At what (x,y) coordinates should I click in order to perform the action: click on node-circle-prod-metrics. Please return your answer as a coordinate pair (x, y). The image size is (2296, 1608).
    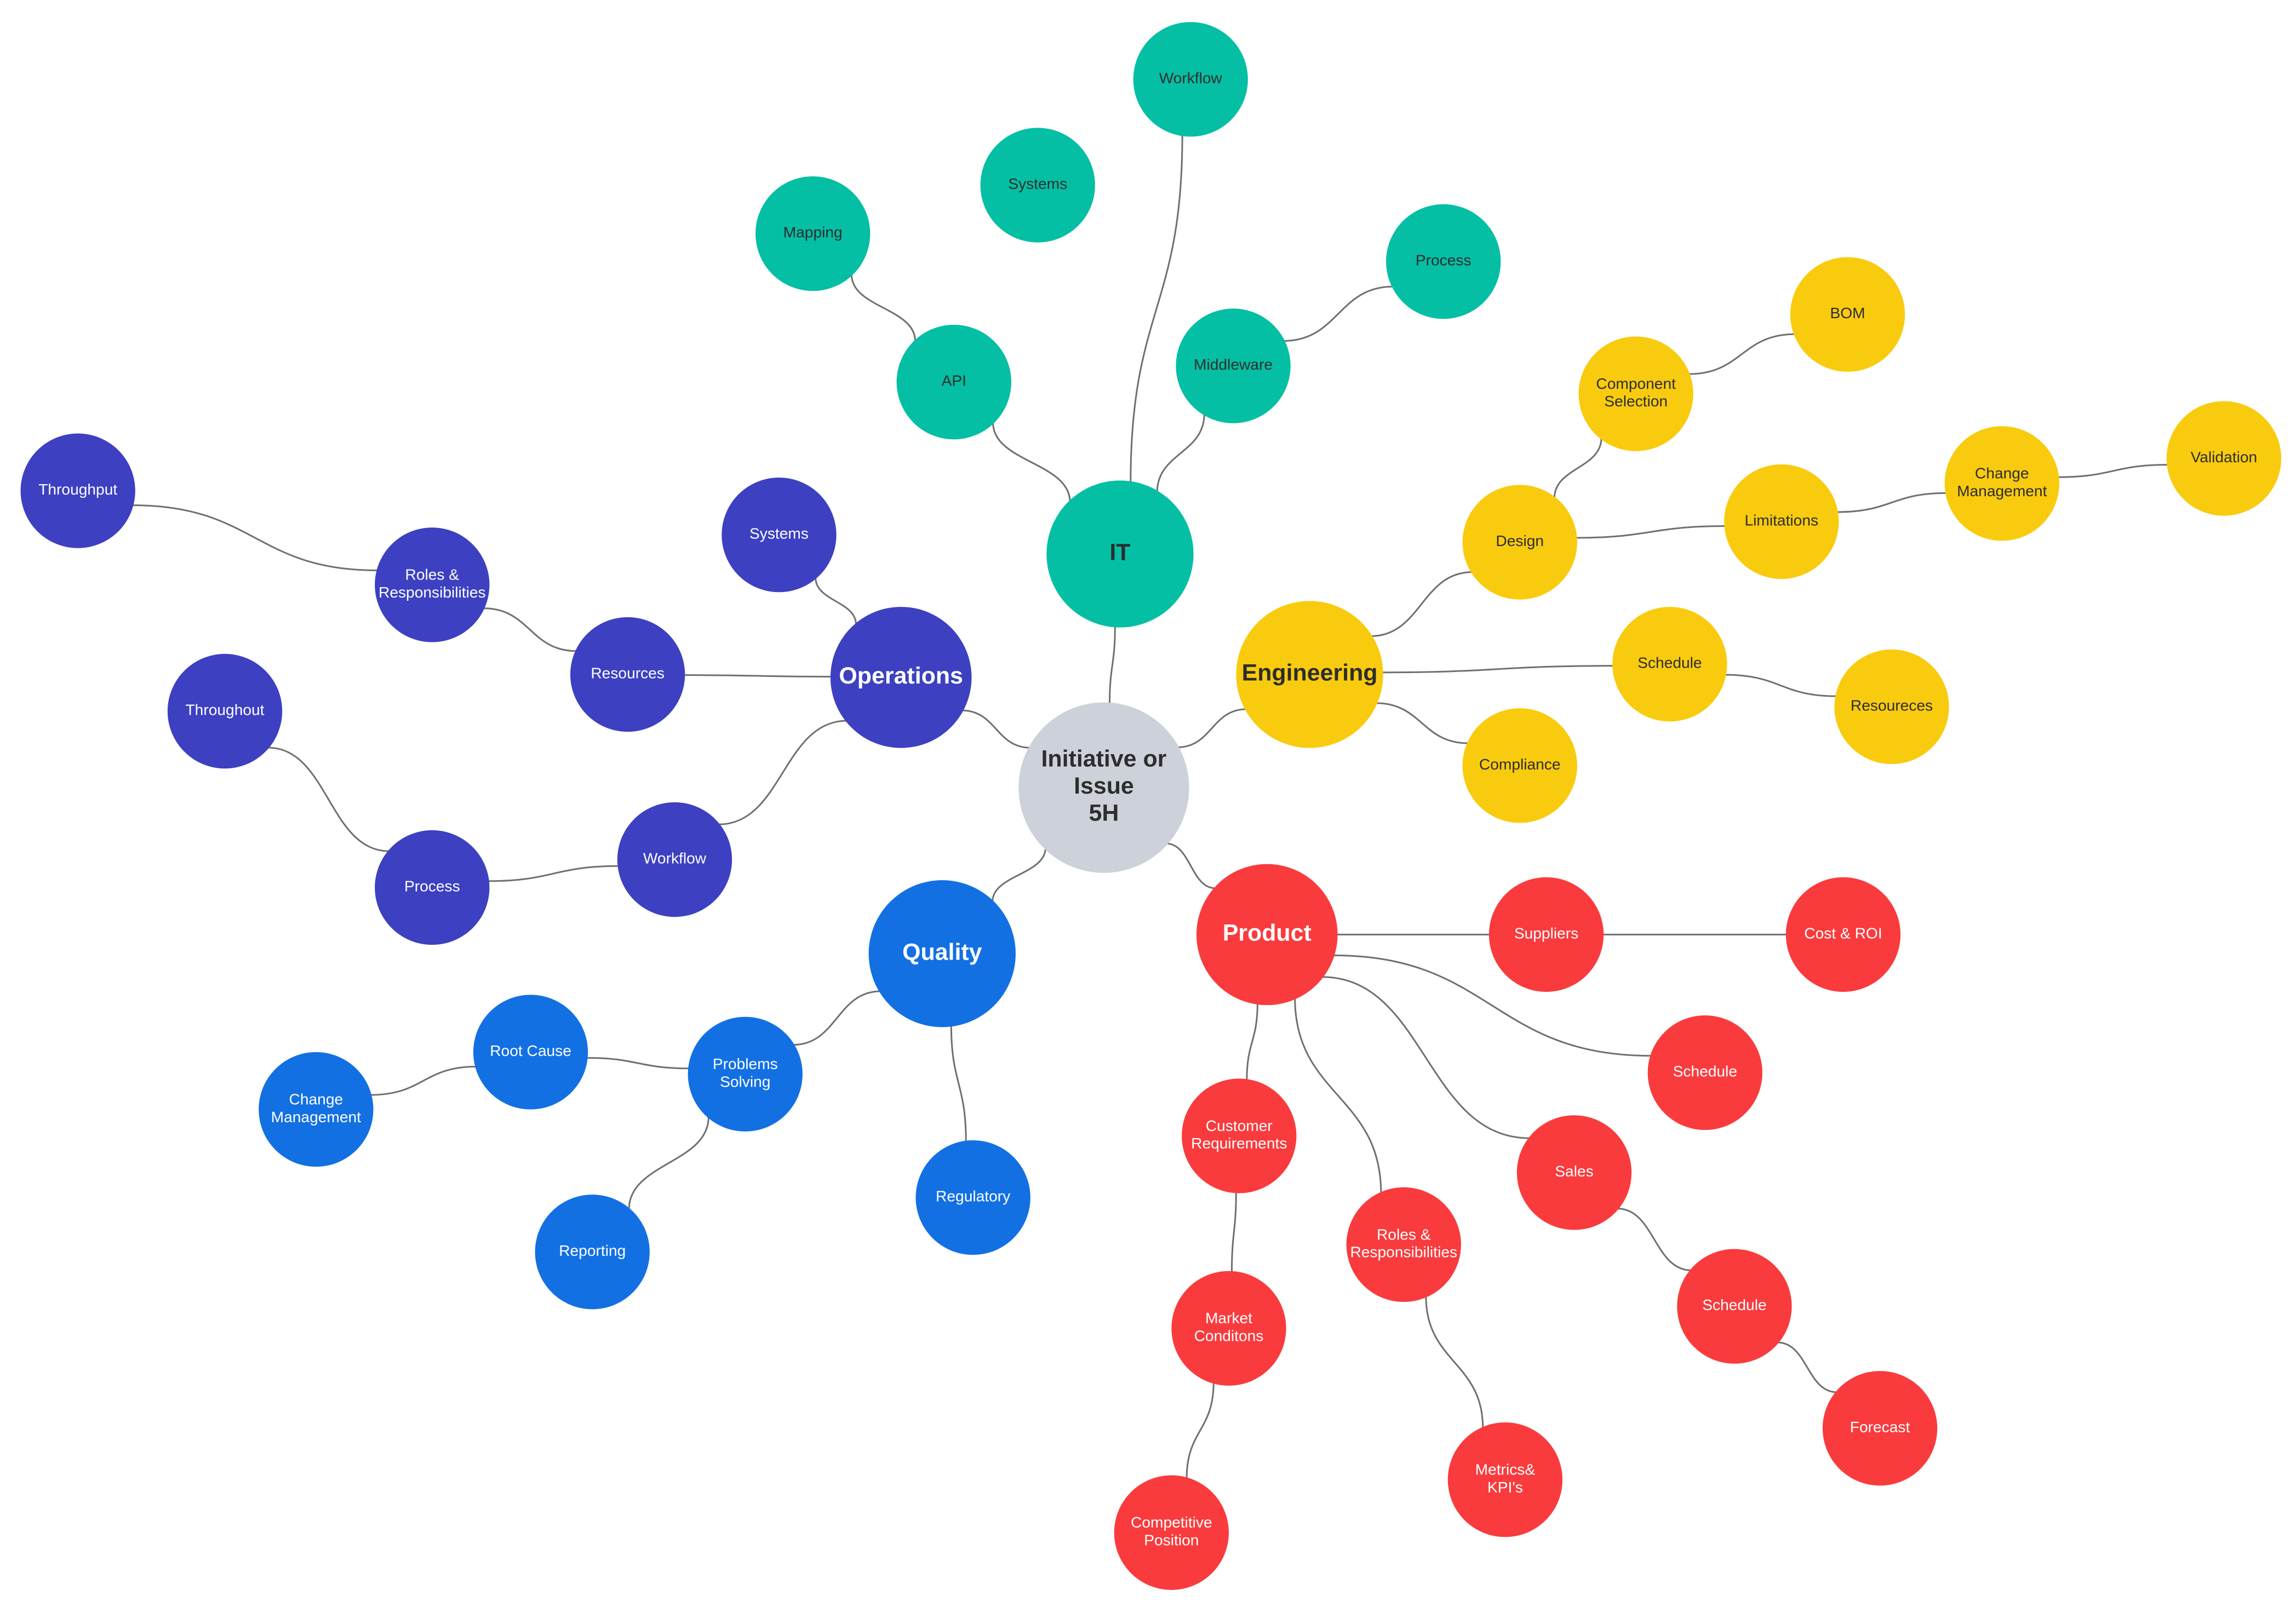
    Looking at the image, I should click on (1505, 1479).